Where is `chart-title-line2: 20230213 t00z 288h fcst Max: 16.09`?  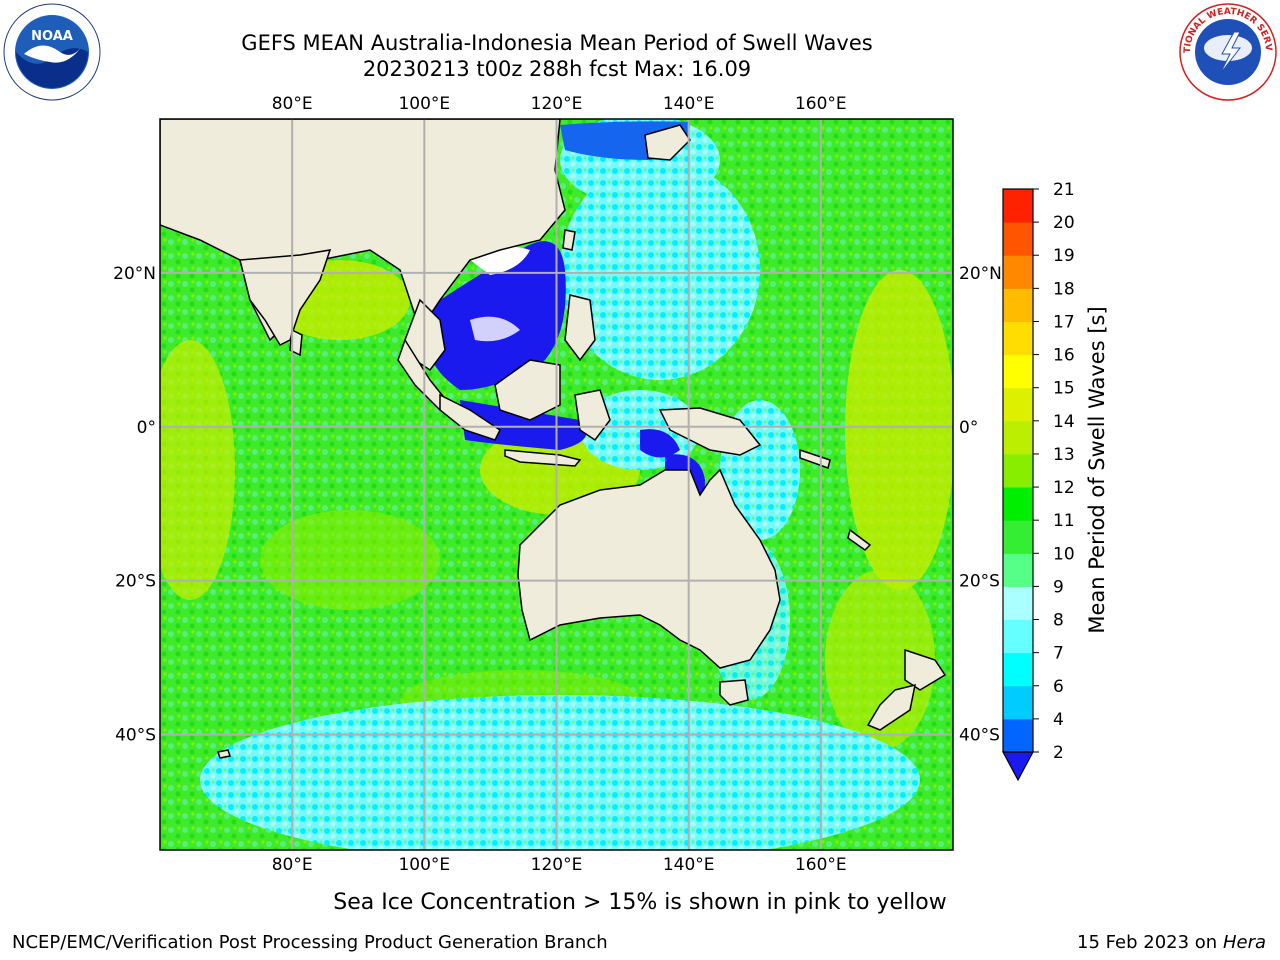 chart-title-line2: 20230213 t00z 288h fcst Max: 16.09 is located at coordinates (557, 69).